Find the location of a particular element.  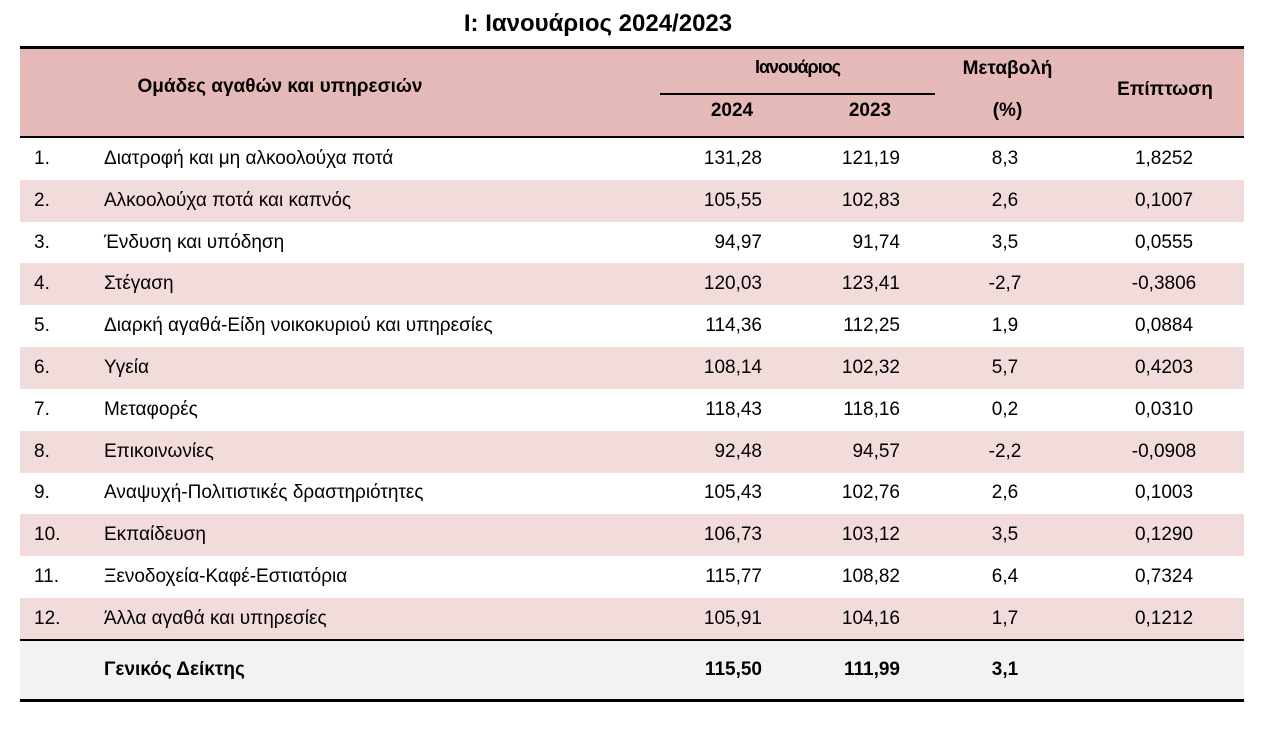

row-value-2023: 118,16 is located at coordinates (871, 409).